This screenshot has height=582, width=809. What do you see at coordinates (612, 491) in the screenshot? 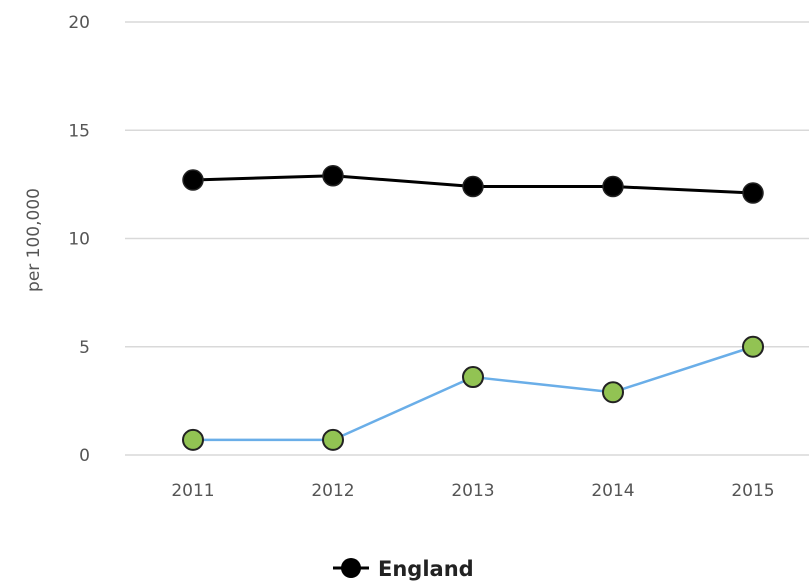
I see `x-tick-label: 2014` at bounding box center [612, 491].